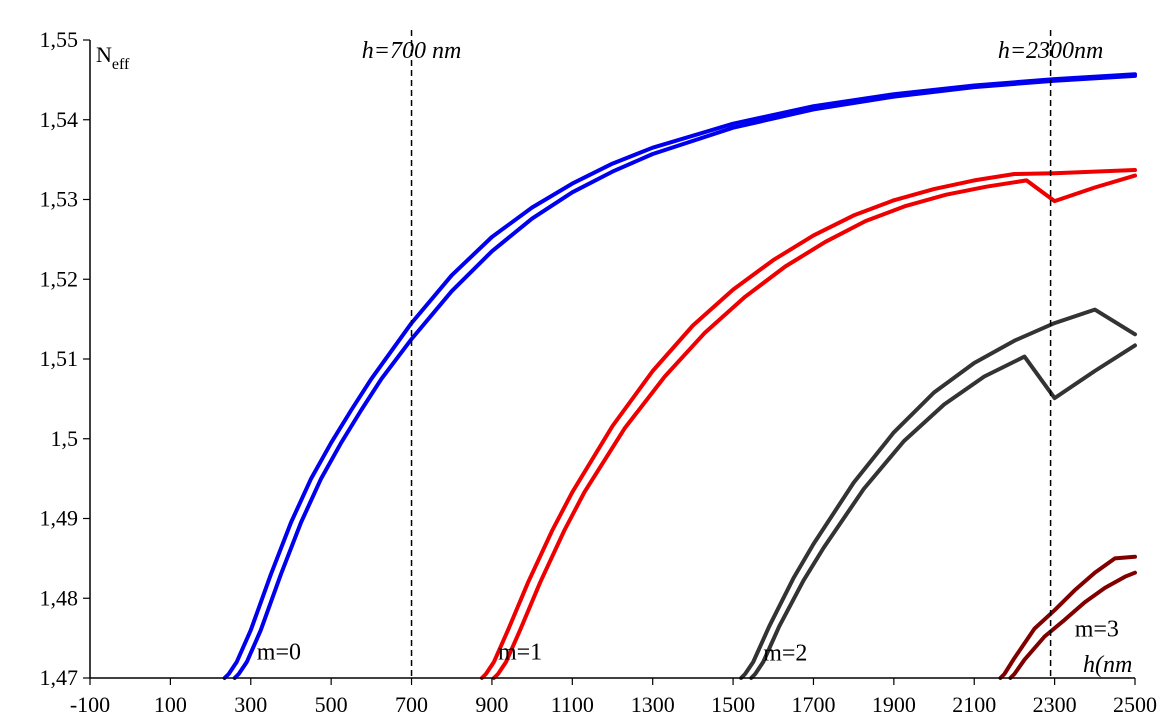 The image size is (1171, 727). I want to click on y-axis-title-sub: eff, so click(121, 64).